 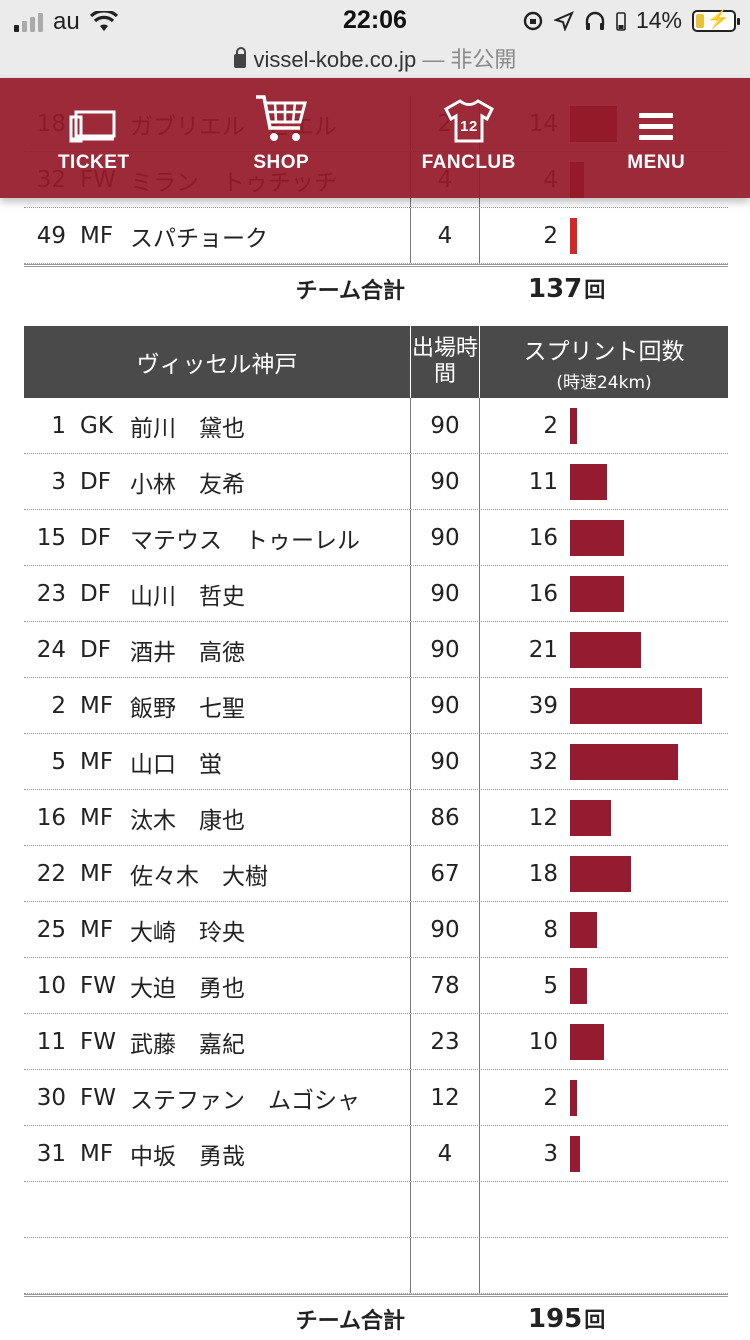 I want to click on nav-ticket-label: TICKET, so click(x=94, y=163).